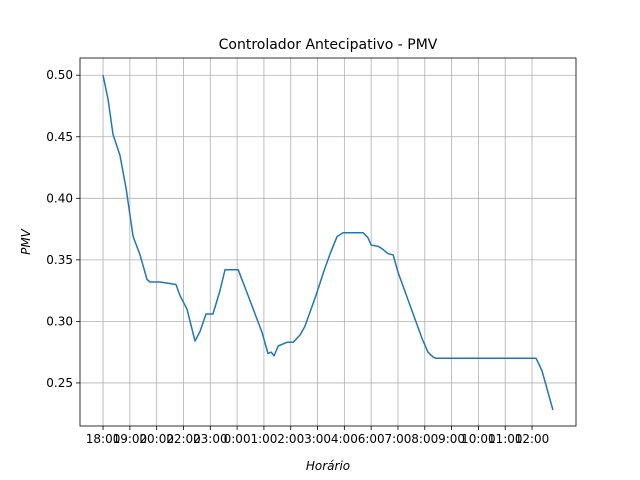  What do you see at coordinates (290, 439) in the screenshot?
I see `x-tick-label: 2:00` at bounding box center [290, 439].